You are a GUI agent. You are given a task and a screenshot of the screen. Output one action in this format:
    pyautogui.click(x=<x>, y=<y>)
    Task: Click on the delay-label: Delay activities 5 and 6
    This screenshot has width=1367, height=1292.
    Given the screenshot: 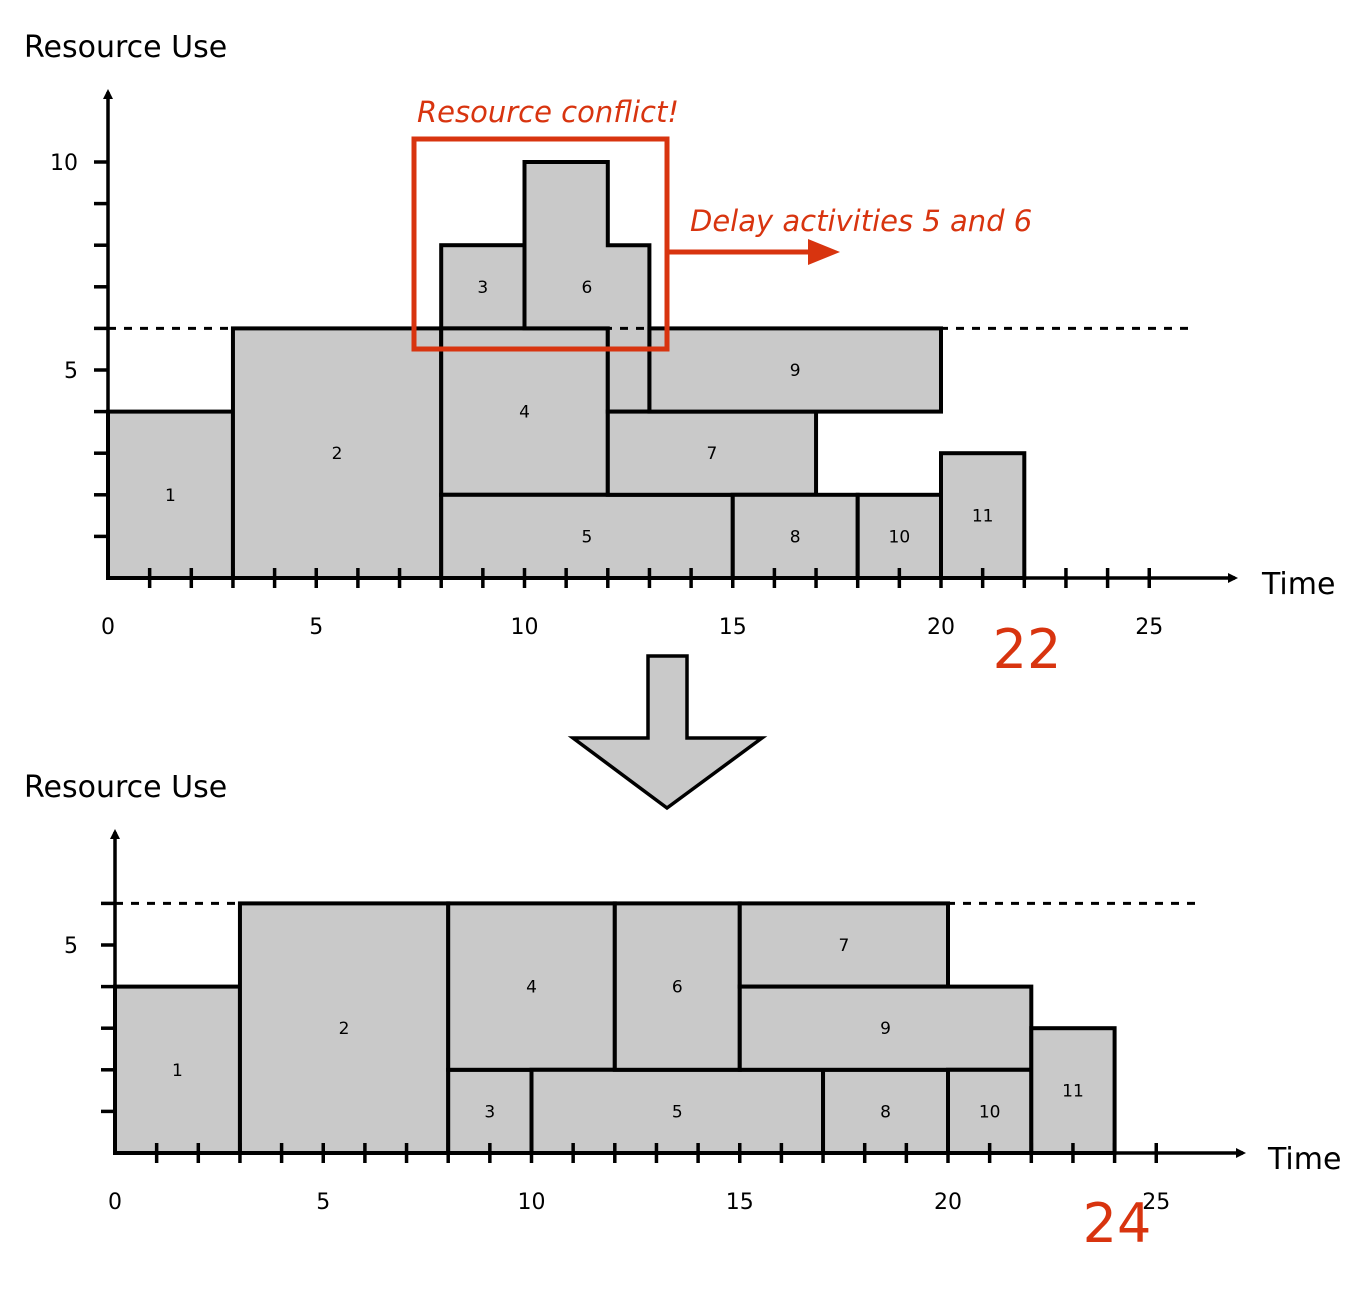 What is the action you would take?
    pyautogui.click(x=861, y=221)
    